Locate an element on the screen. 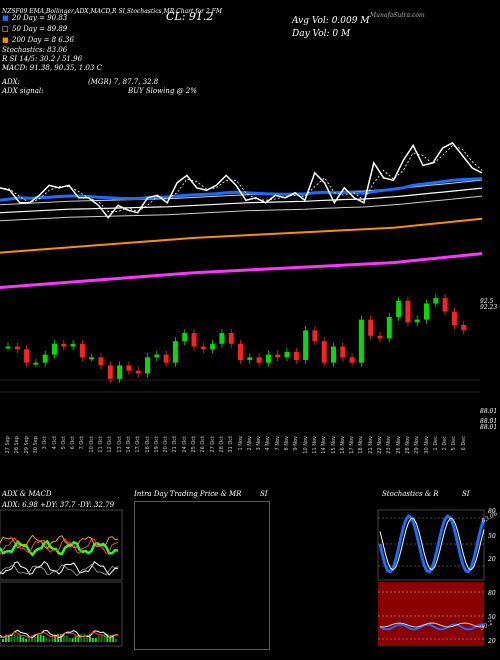  avg-volume: Avg Vol: 0.009 M is located at coordinates (331, 21).